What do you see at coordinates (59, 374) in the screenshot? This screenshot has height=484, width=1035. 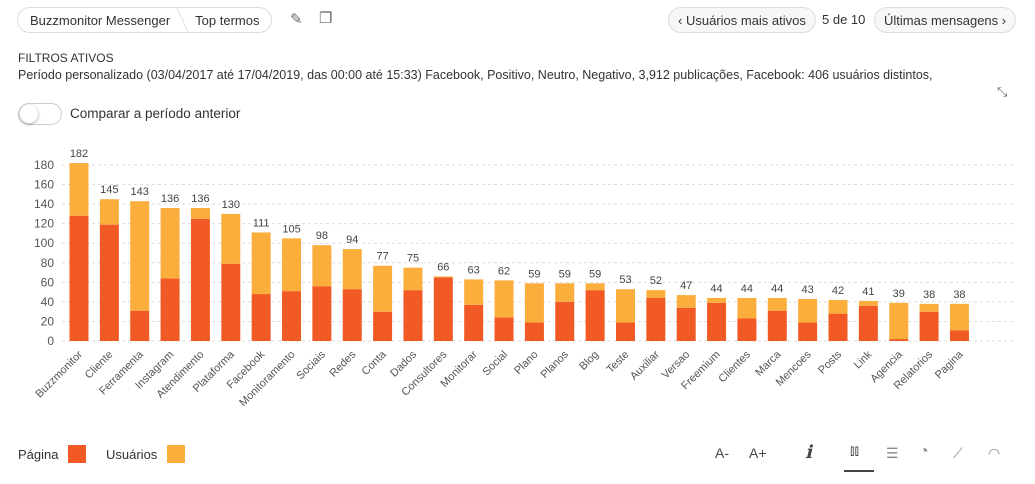 I see `x-tick-label: Buzzmonitor` at bounding box center [59, 374].